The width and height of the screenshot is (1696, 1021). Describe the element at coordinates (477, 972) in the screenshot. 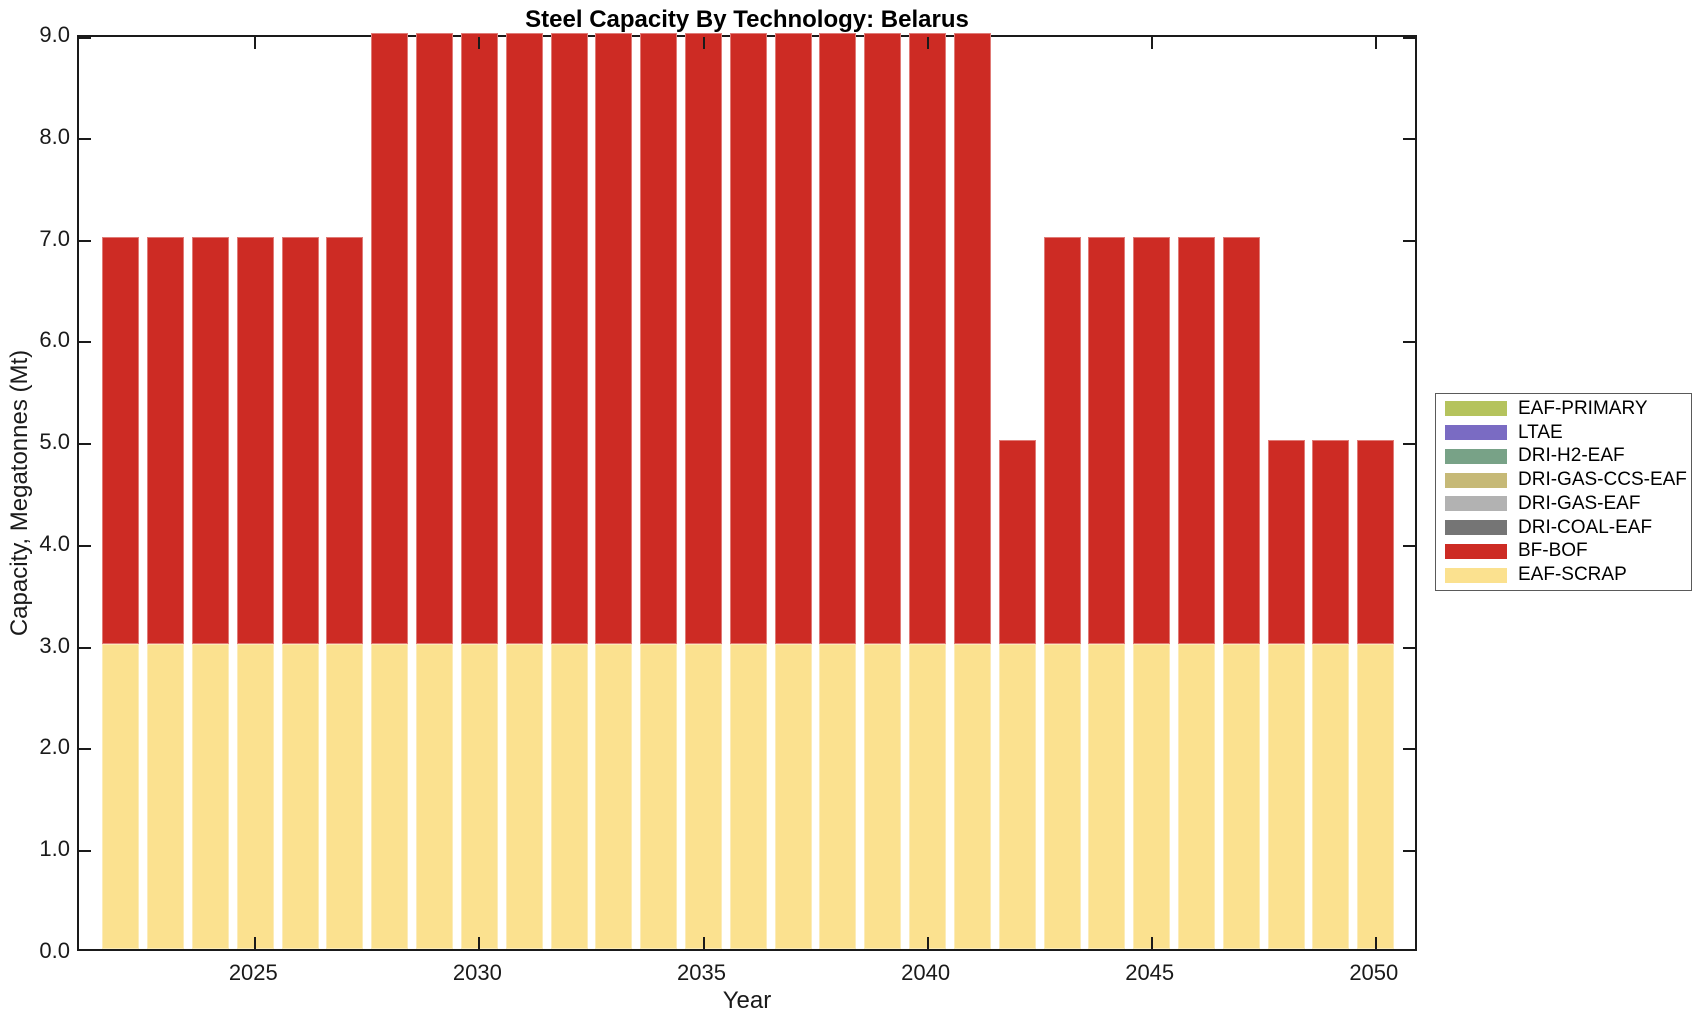

I see `x-tick-label: 2030` at that location.